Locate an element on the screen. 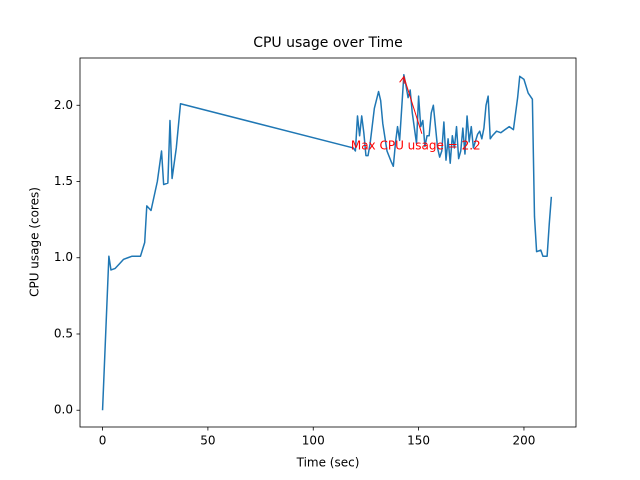 The image size is (640, 480). x-tick-label: 50 is located at coordinates (207, 441).